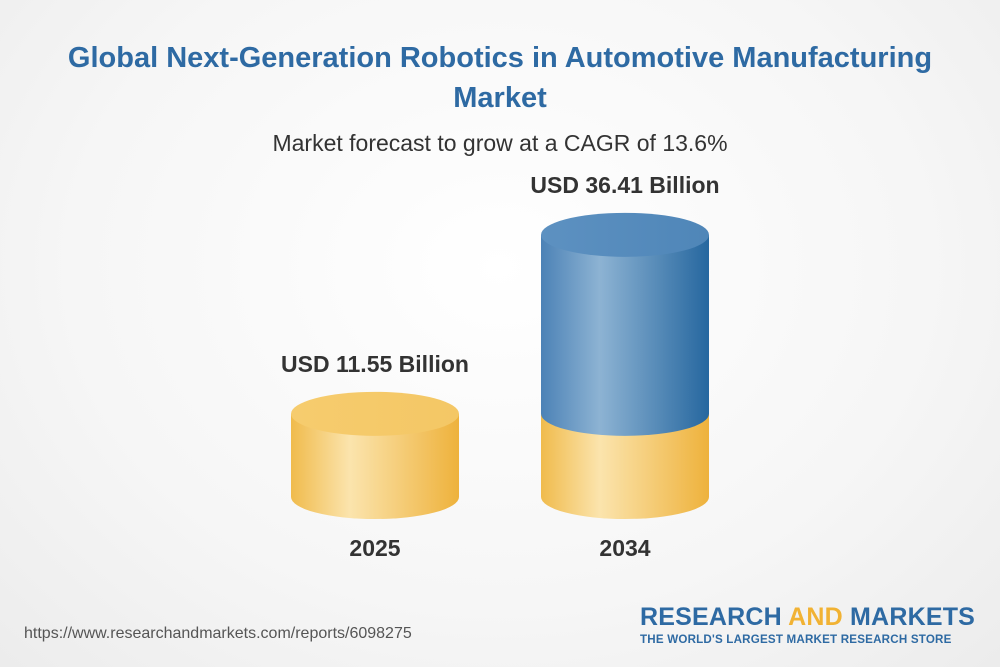 This screenshot has height=667, width=1000. I want to click on bar-2025, so click(375, 455).